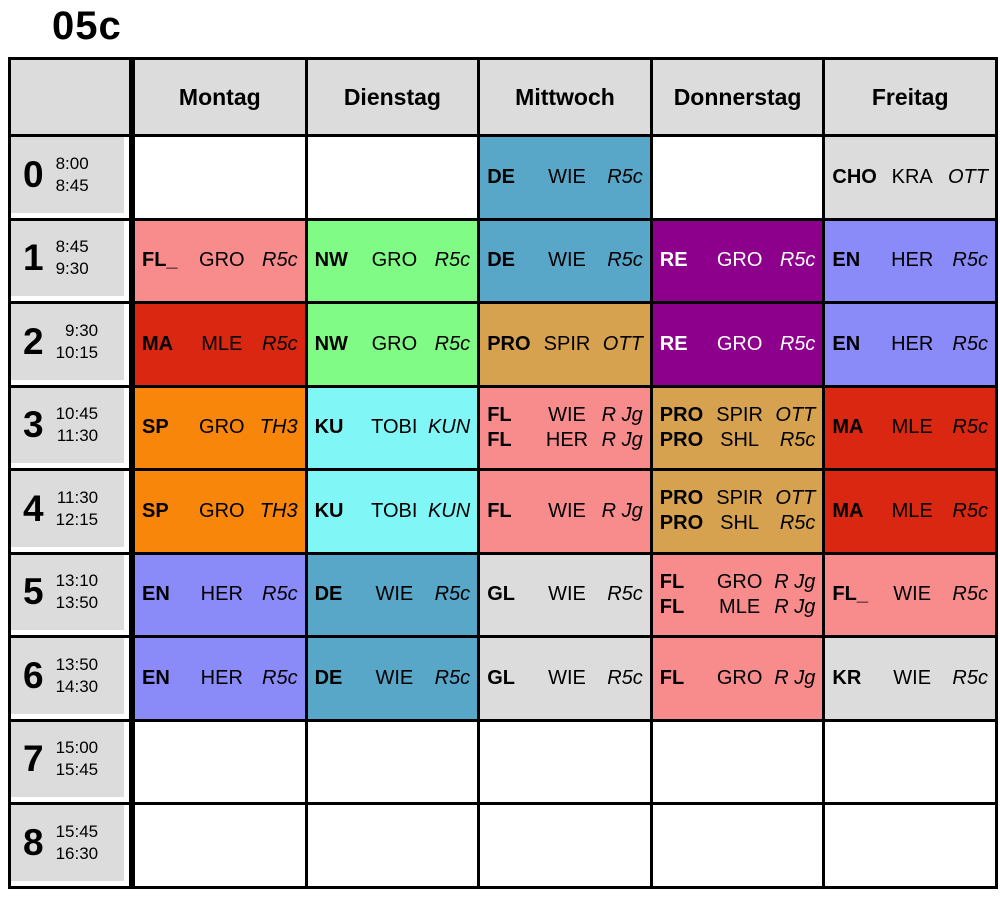  What do you see at coordinates (910, 594) in the screenshot?
I see `lesson-line: FL_ WIE R5c` at bounding box center [910, 594].